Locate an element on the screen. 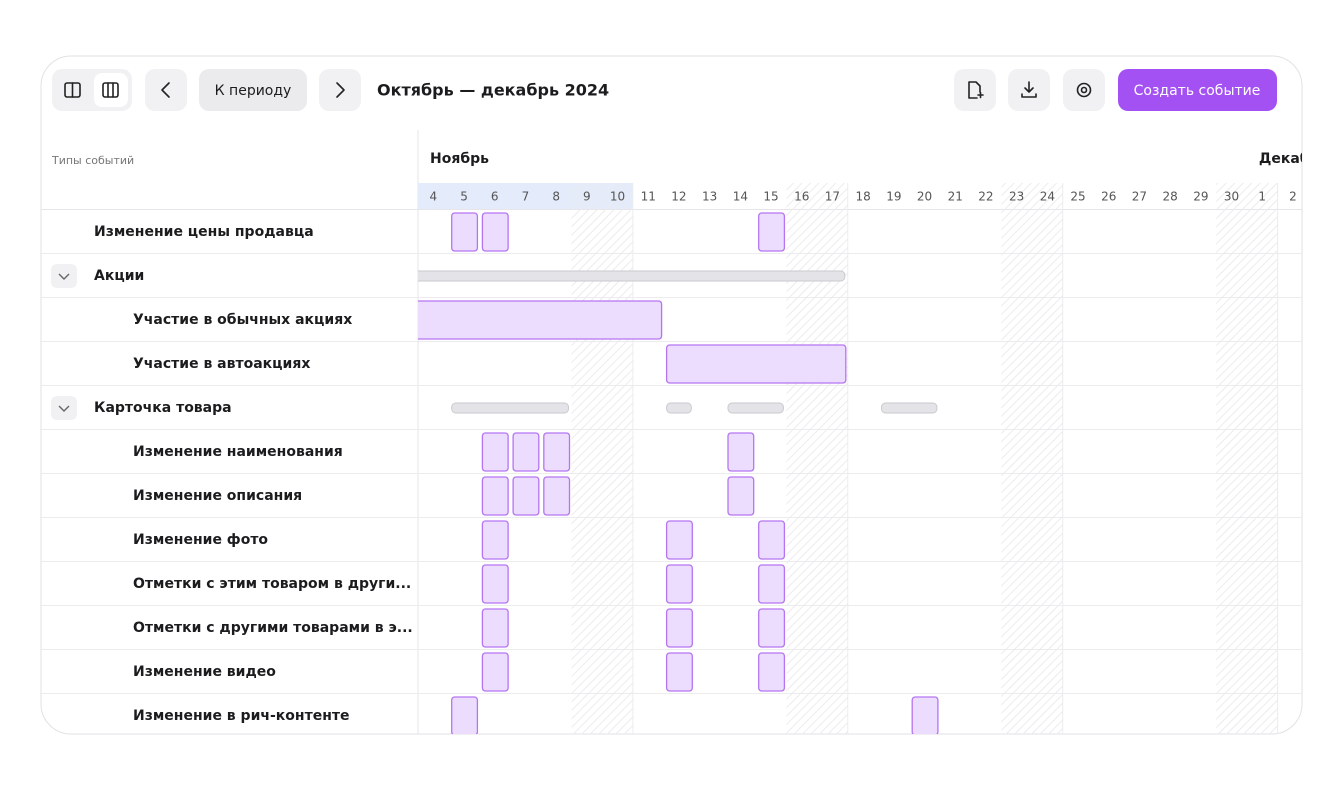 This screenshot has width=1344, height=790. day-label: 25 is located at coordinates (1077, 197).